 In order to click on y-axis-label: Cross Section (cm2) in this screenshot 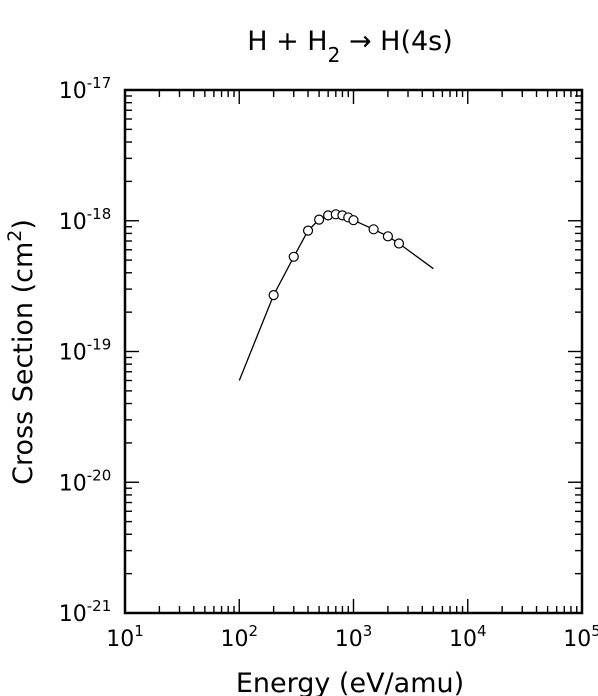, I will do `click(21, 352)`.